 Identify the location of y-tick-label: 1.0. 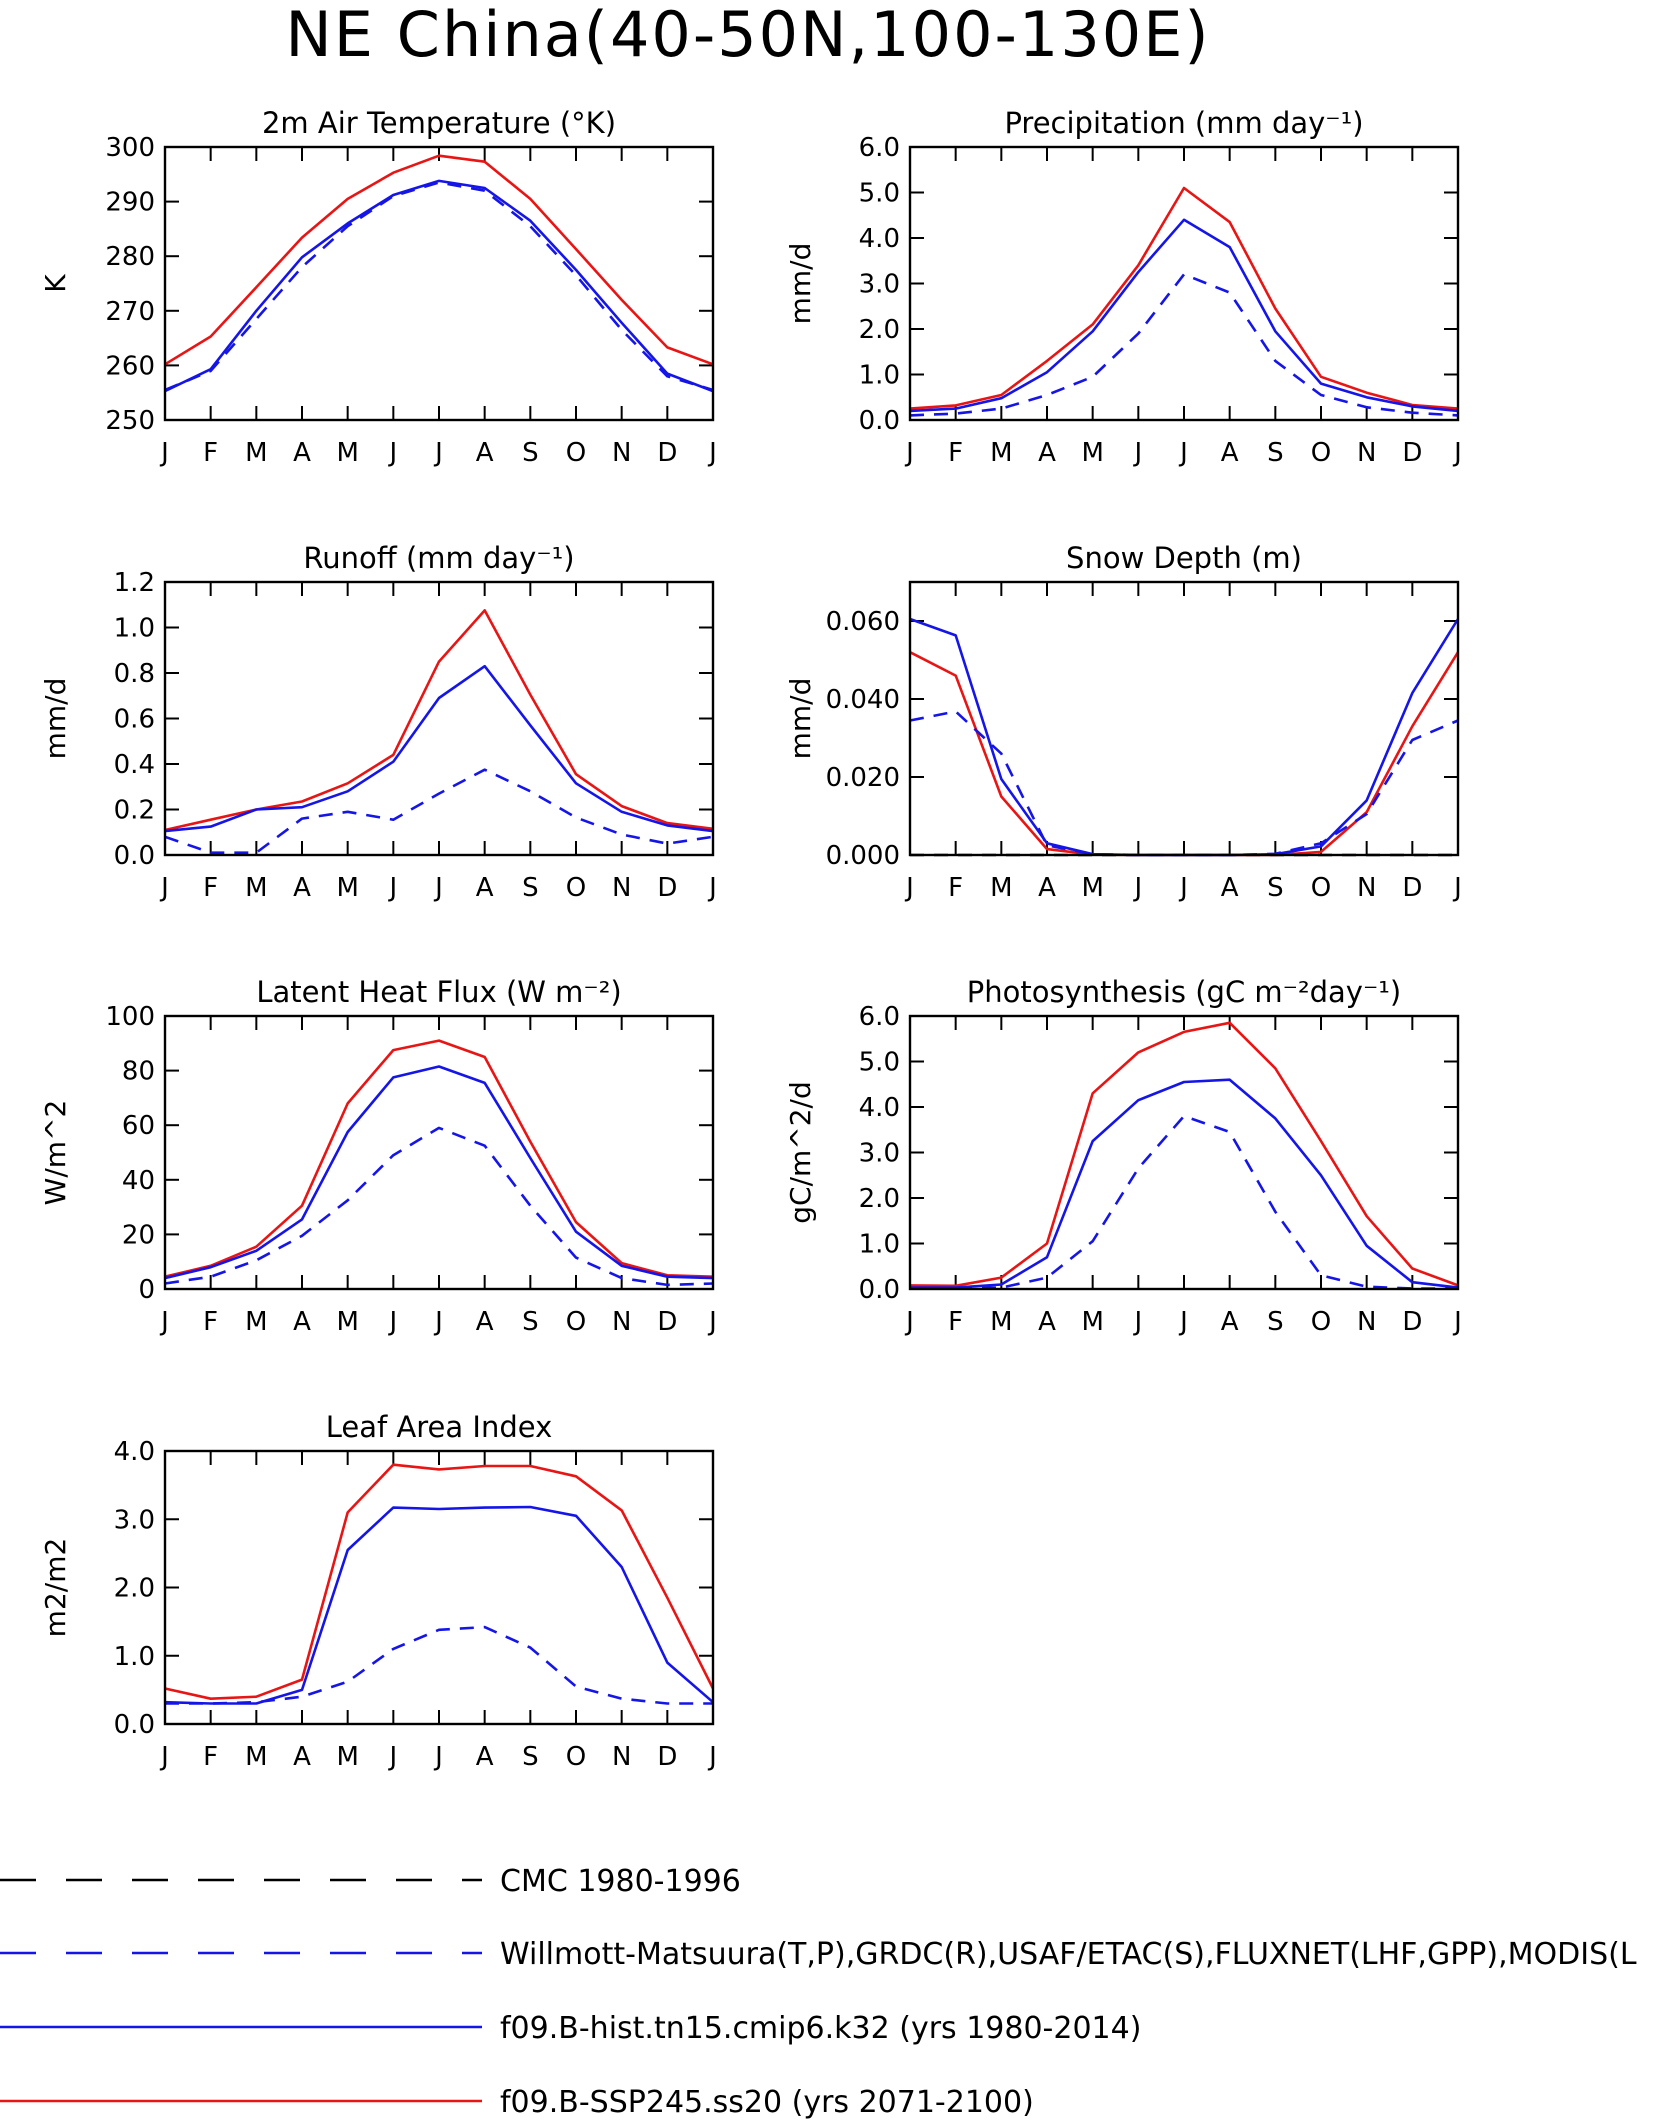
(879, 376).